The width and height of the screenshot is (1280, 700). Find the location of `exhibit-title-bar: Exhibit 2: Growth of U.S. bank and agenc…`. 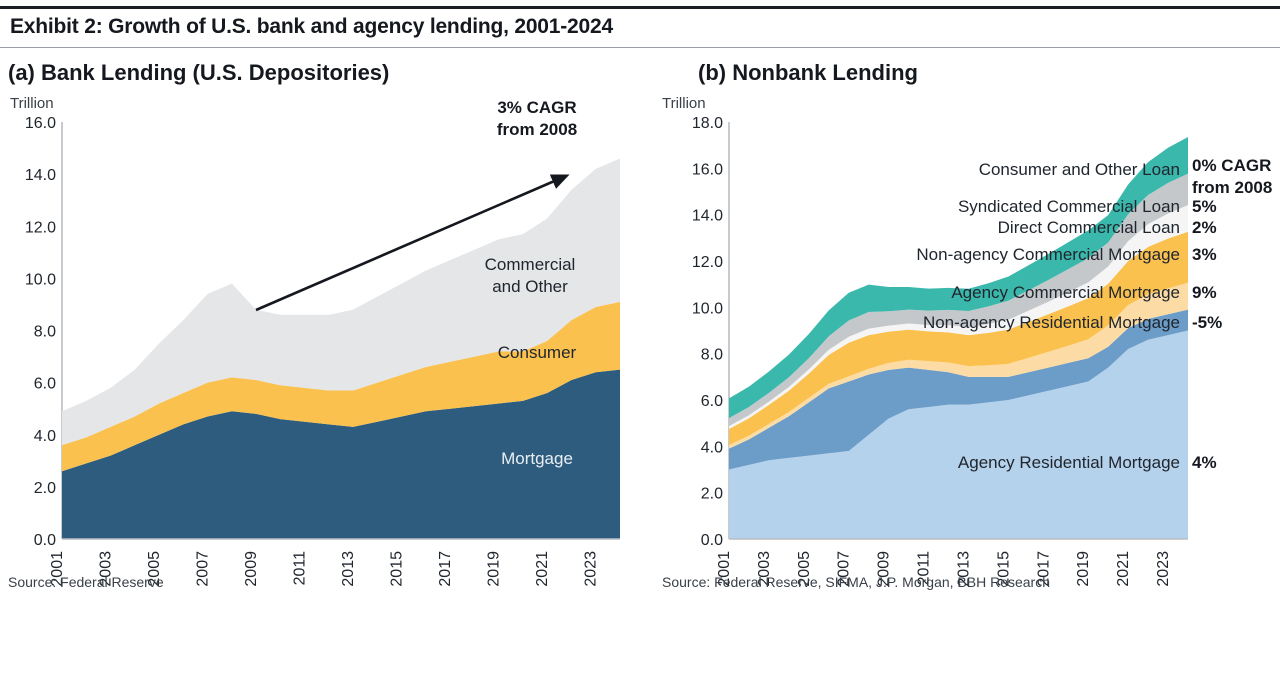

exhibit-title-bar: Exhibit 2: Growth of U.S. bank and agenc… is located at coordinates (640, 27).